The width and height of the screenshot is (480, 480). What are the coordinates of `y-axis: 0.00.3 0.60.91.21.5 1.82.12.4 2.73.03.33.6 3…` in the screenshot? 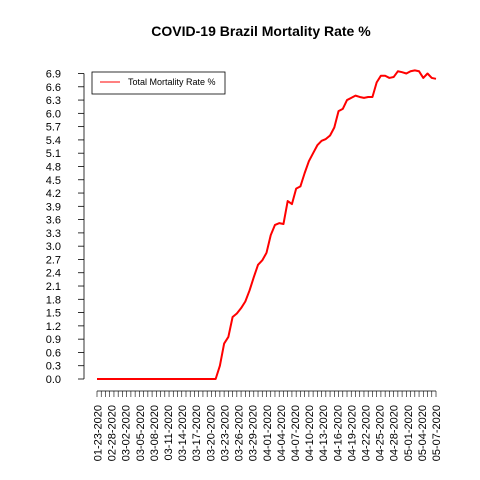 It's located at (65, 227).